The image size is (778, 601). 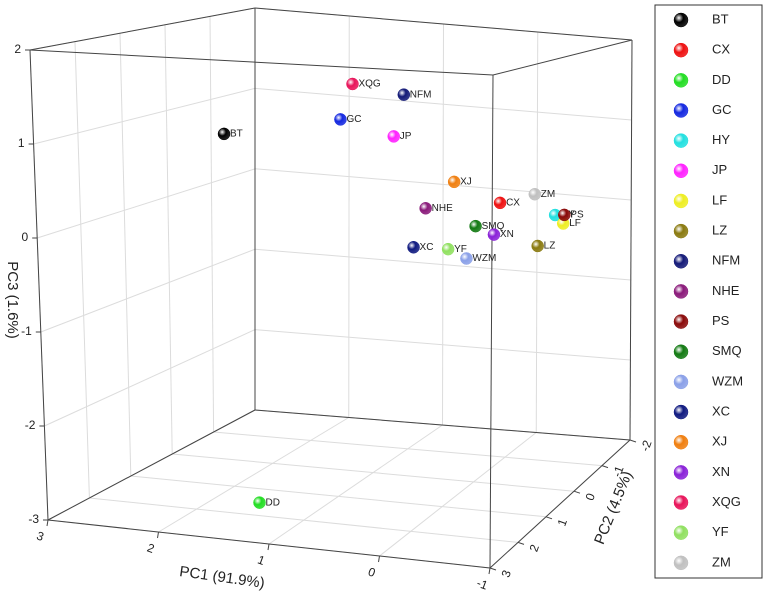 What do you see at coordinates (550, 246) in the screenshot?
I see `point-label: LZ` at bounding box center [550, 246].